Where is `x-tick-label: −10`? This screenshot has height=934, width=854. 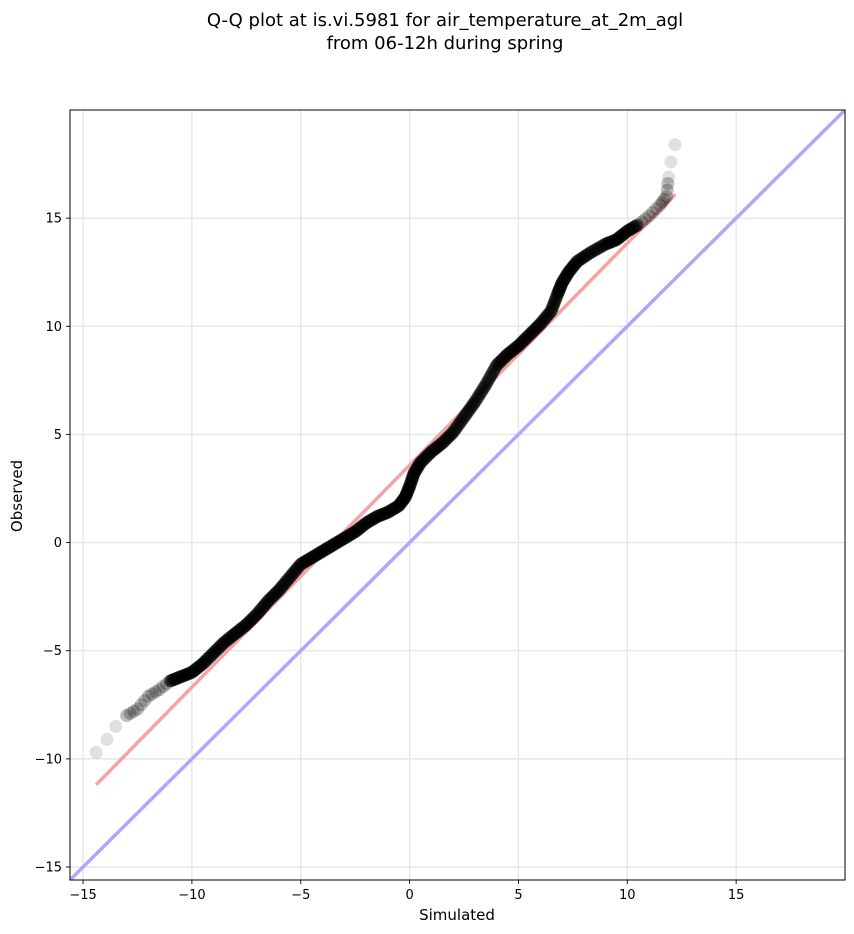
x-tick-label: −10 is located at coordinates (191, 895).